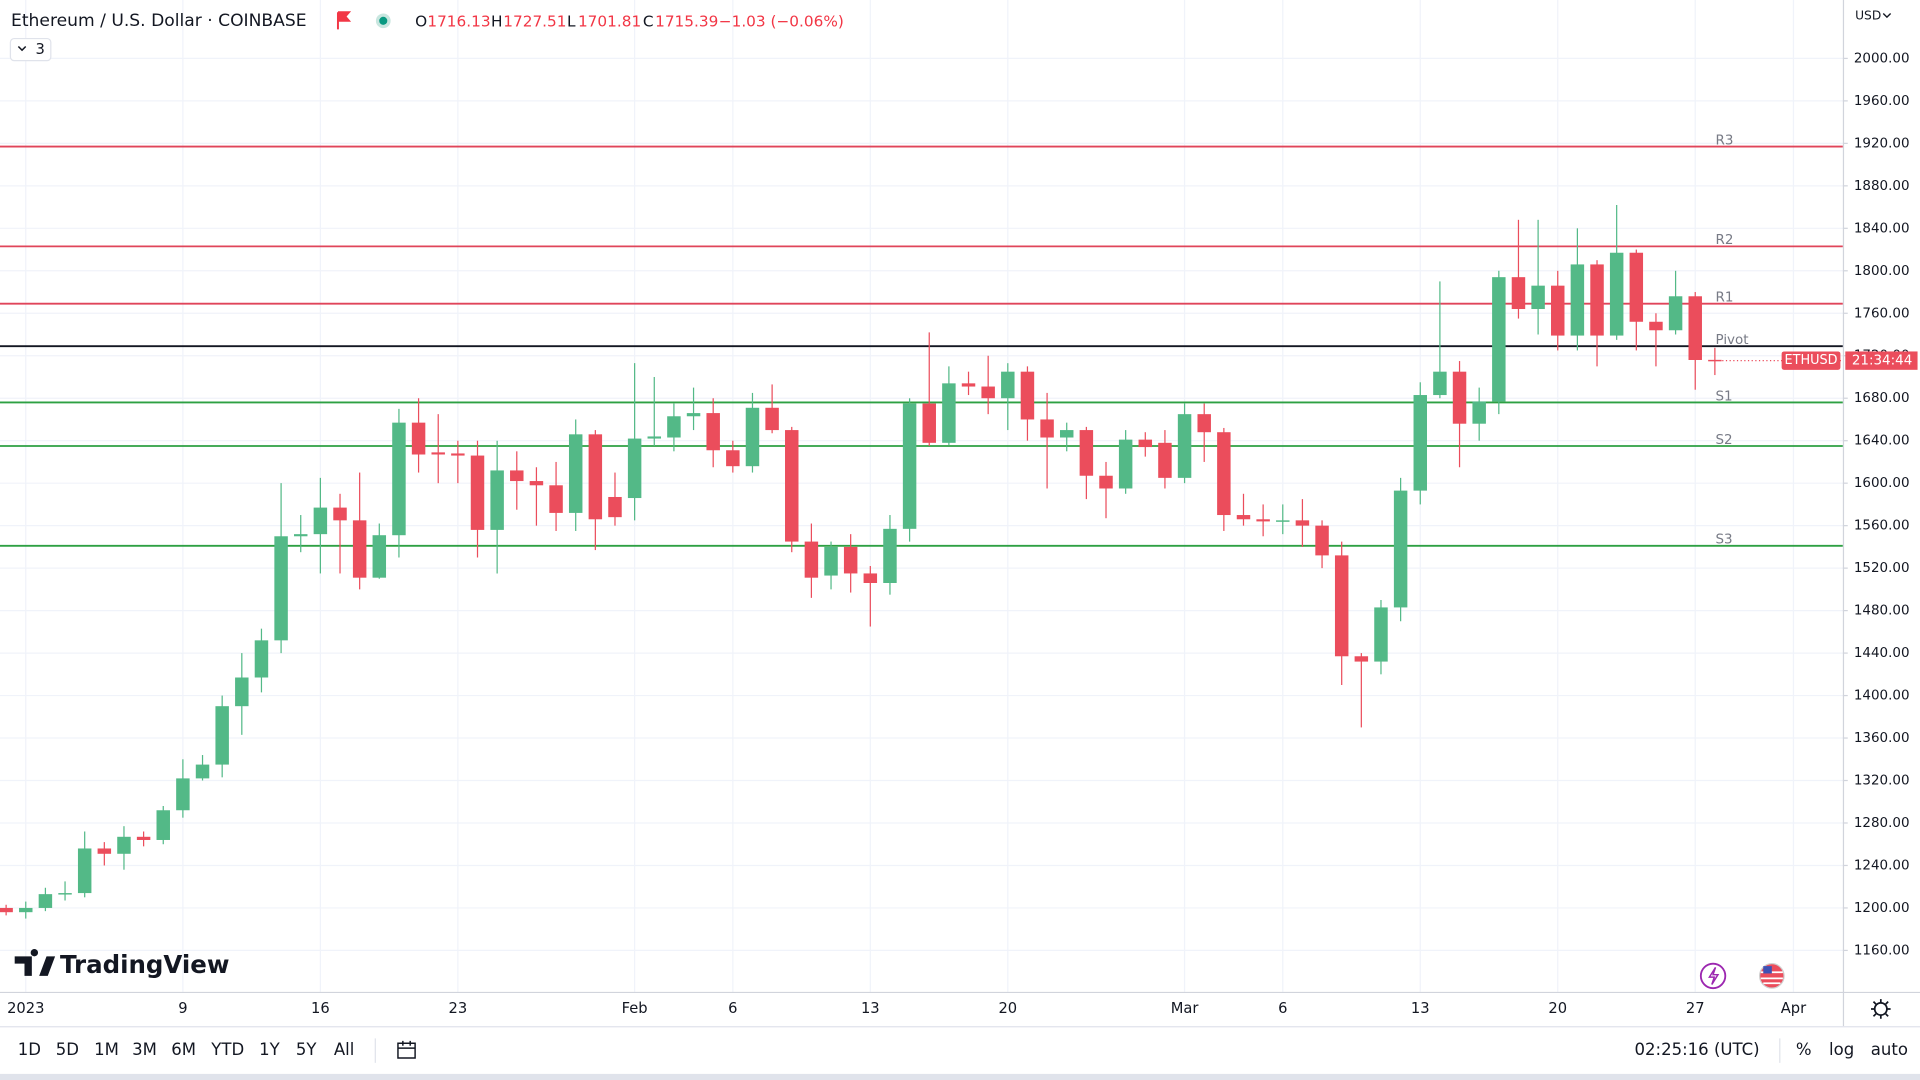 The width and height of the screenshot is (1920, 1080). What do you see at coordinates (1713, 976) in the screenshot?
I see `events-icon` at bounding box center [1713, 976].